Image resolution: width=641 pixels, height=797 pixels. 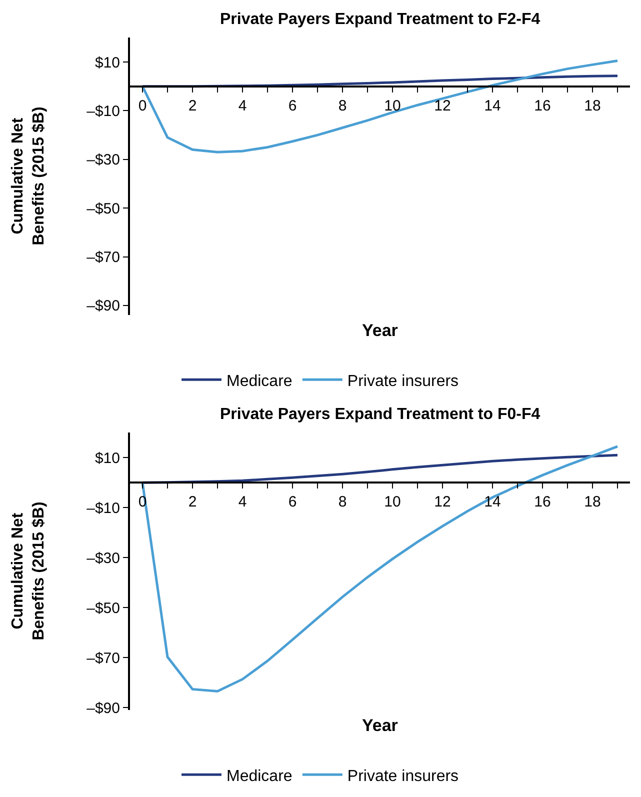 I want to click on chart-title: Private Payers Expand Treatment to F0-F4, so click(x=380, y=414).